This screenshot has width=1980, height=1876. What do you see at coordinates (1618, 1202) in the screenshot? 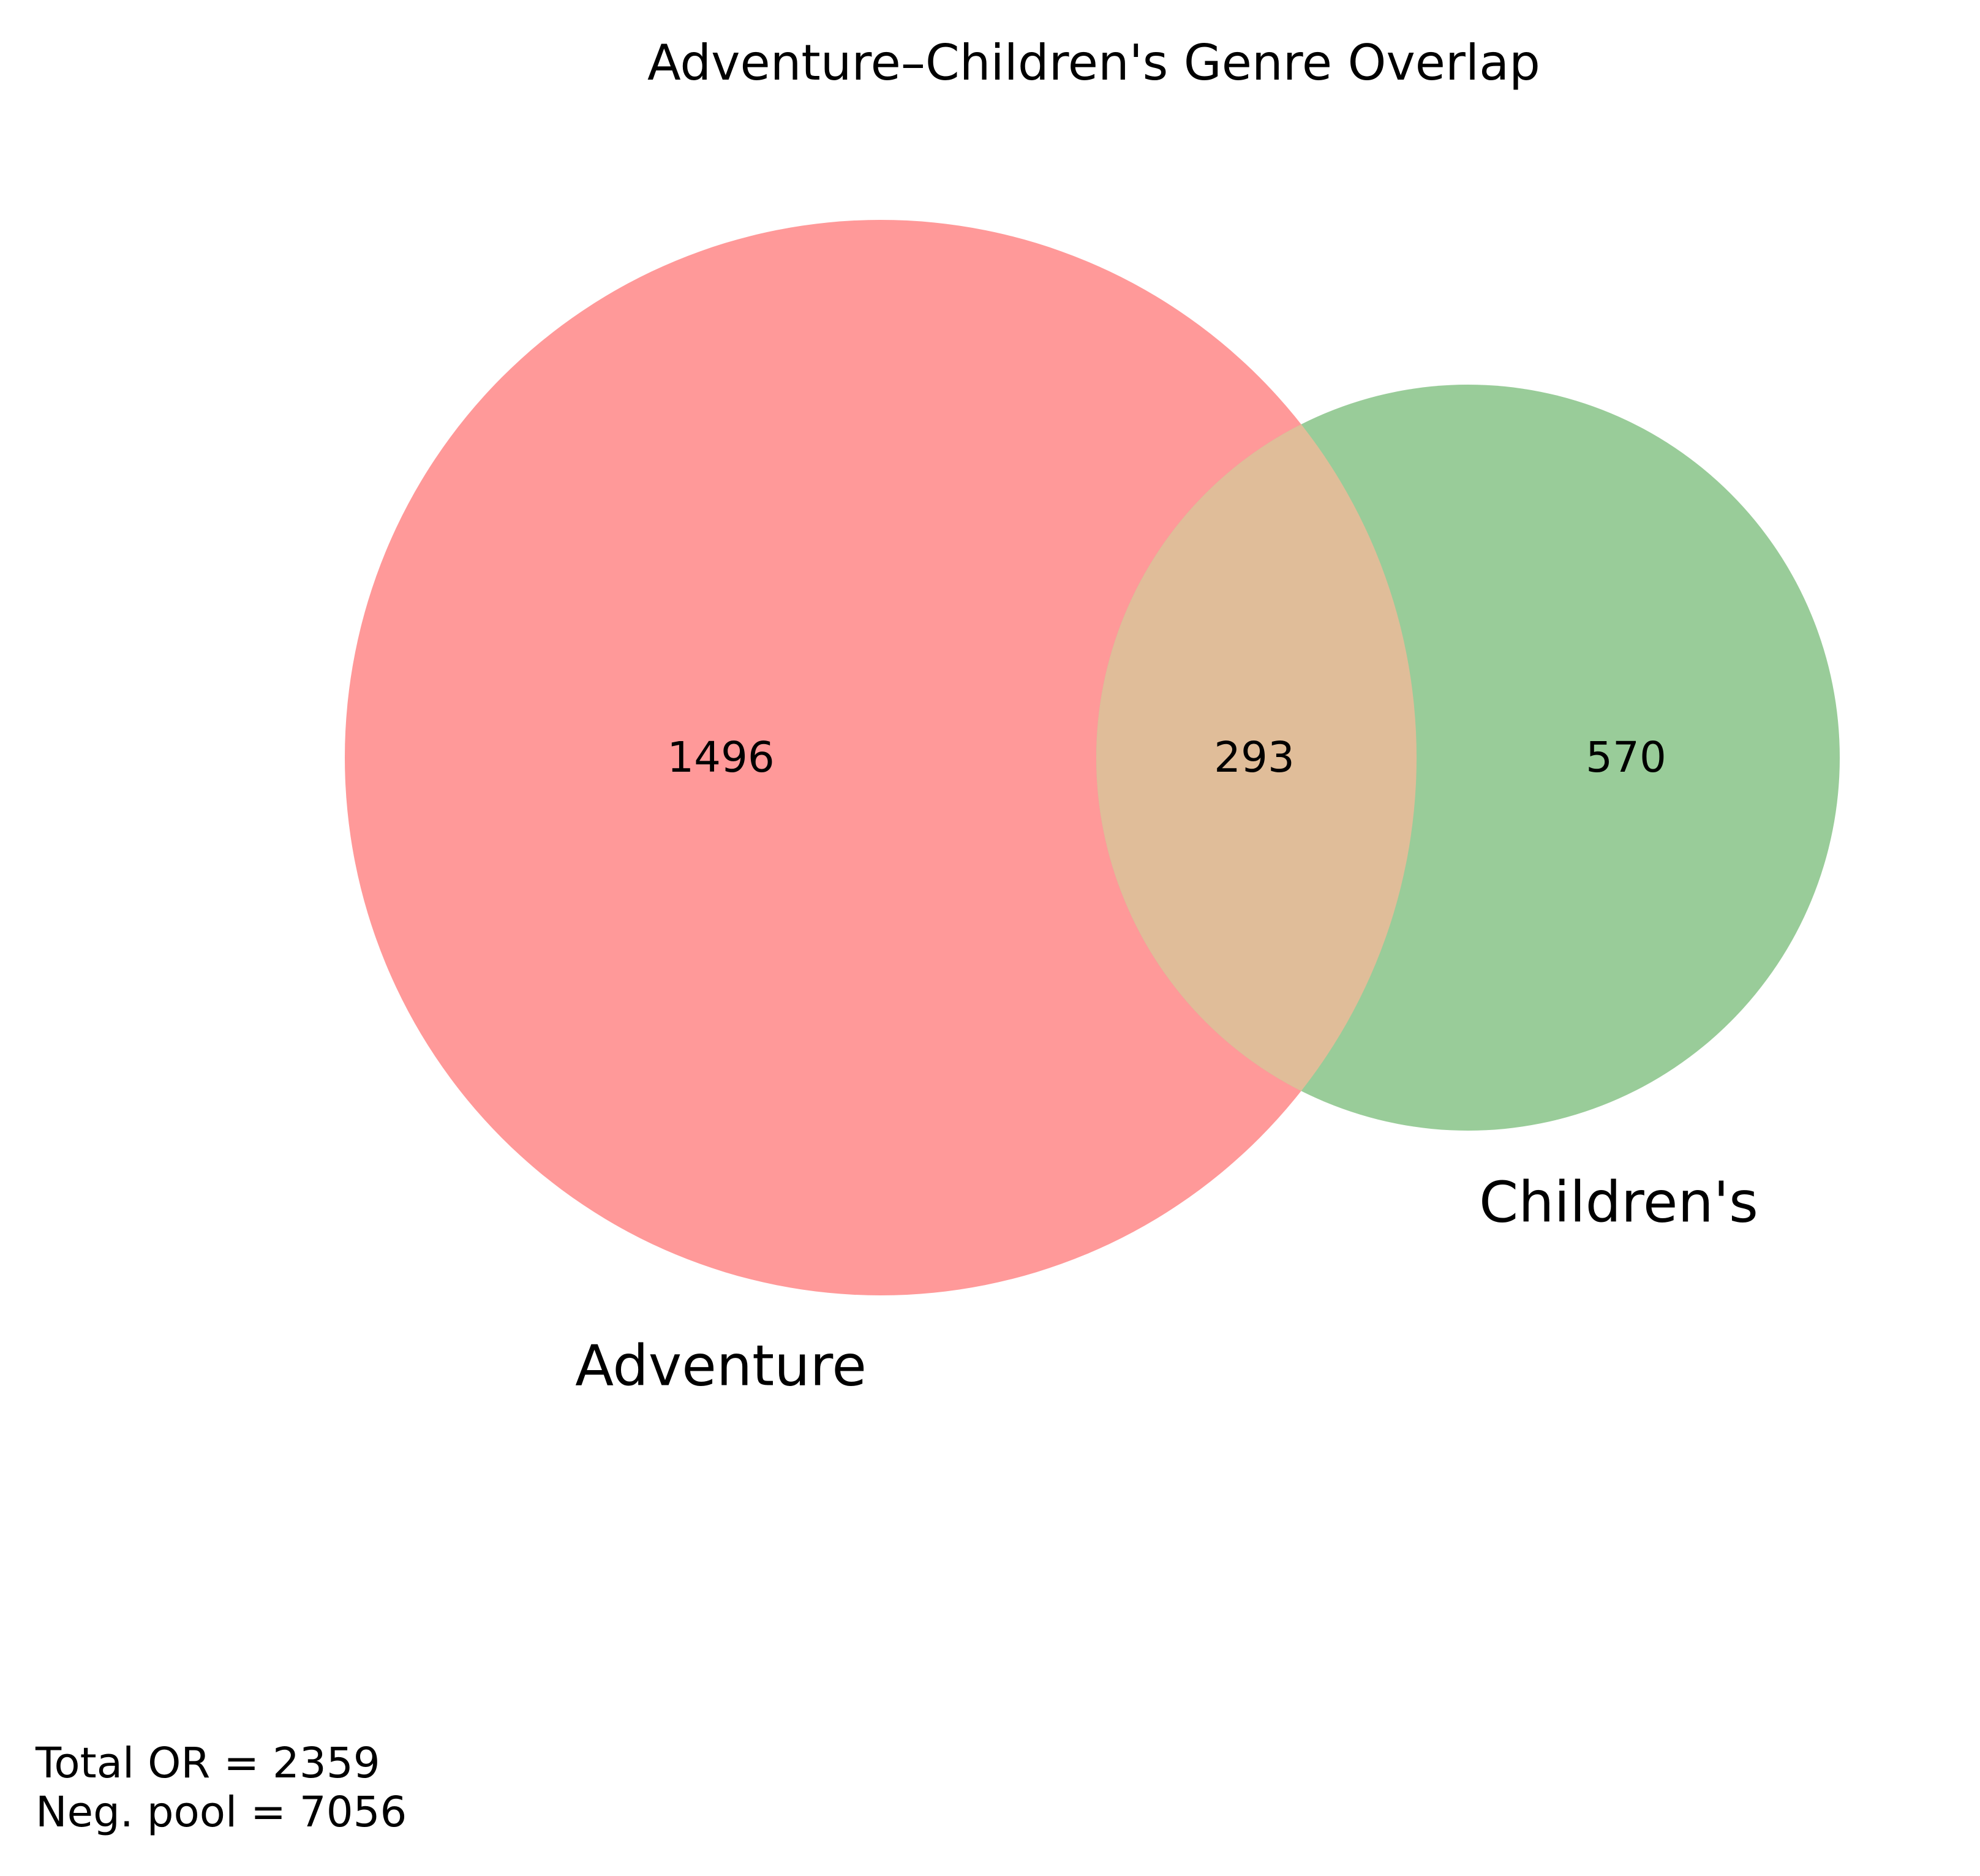
I see `childrens-label: Children's` at bounding box center [1618, 1202].